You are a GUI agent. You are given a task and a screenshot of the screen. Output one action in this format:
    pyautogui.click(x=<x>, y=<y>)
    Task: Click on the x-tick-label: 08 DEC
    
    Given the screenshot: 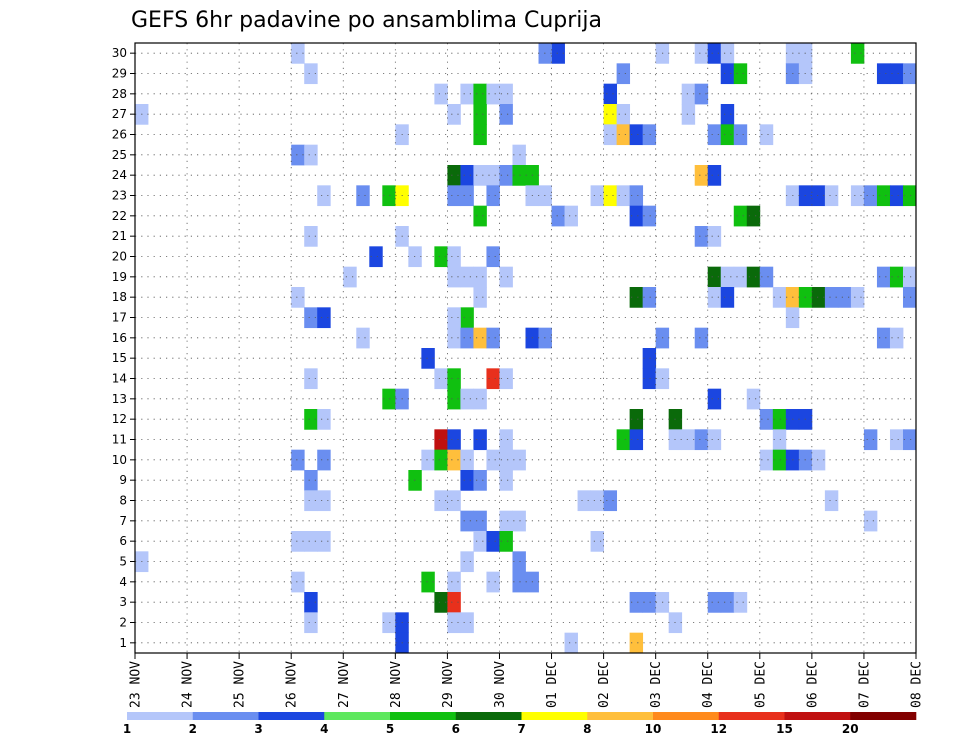 What is the action you would take?
    pyautogui.click(x=917, y=684)
    